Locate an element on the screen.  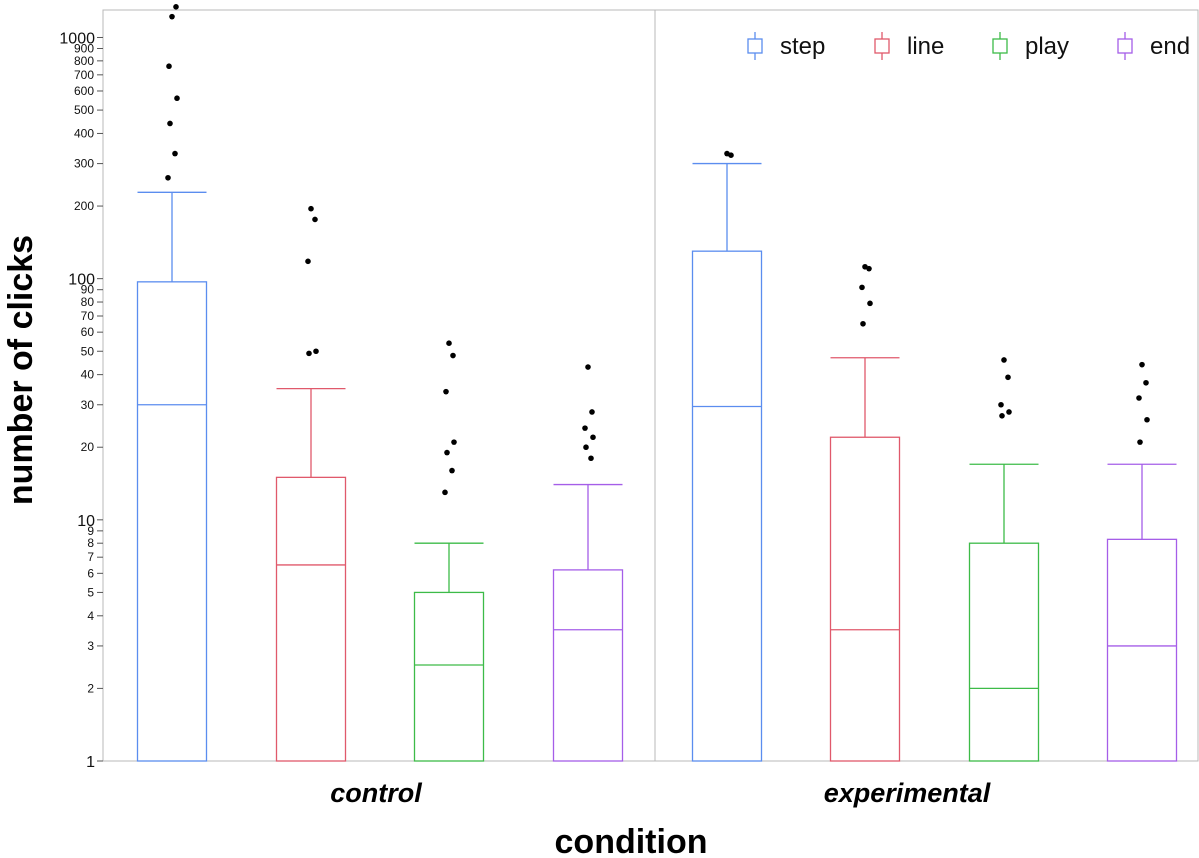
legend-item-play: play is located at coordinates (1030, 46).